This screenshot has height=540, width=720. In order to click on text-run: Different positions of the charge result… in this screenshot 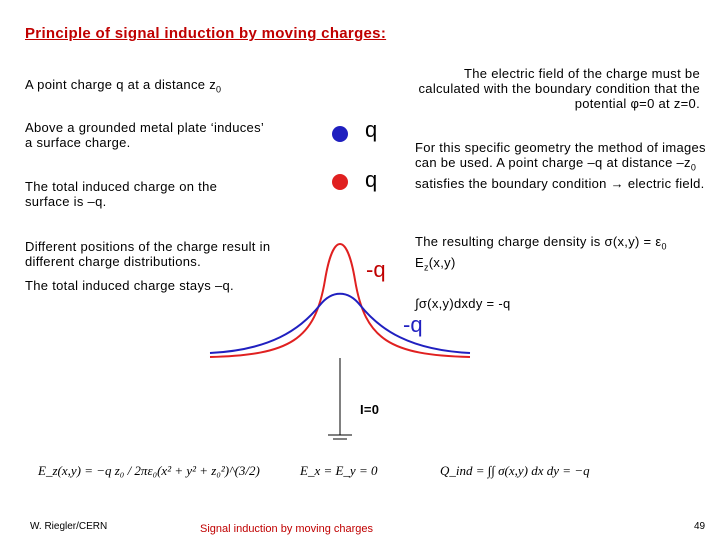, I will do `click(148, 254)`.